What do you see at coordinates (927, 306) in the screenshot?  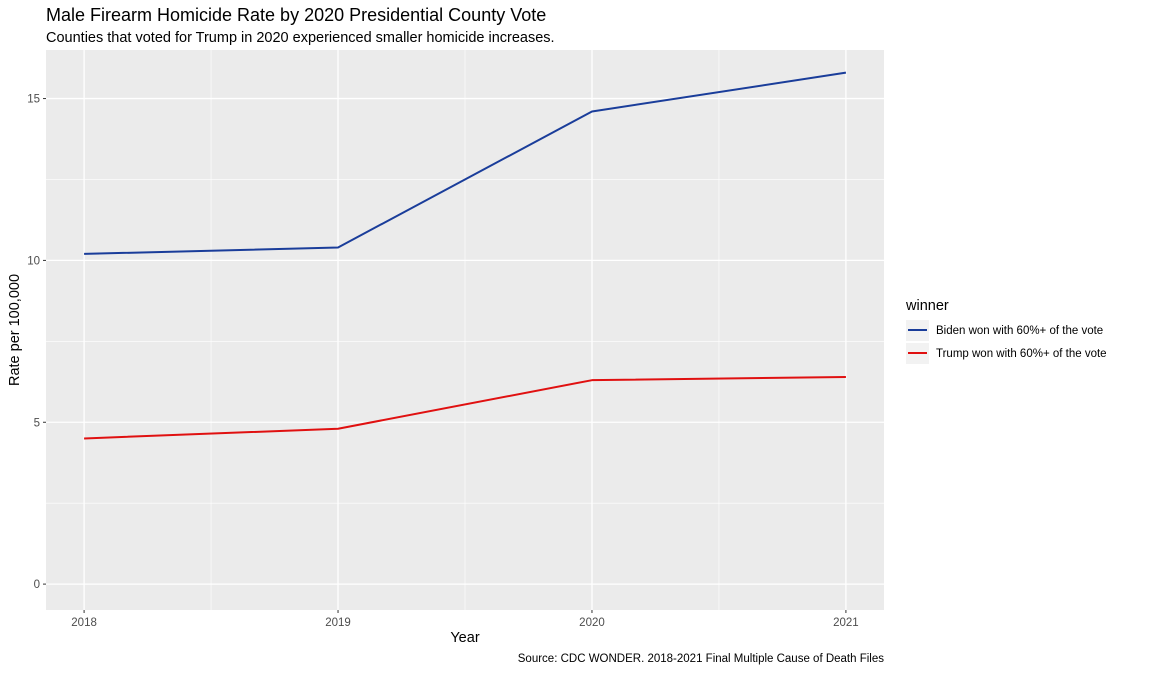 I see `legend-title: winner` at bounding box center [927, 306].